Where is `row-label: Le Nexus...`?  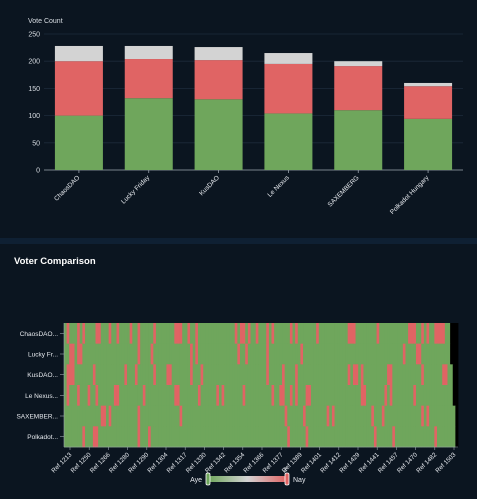 row-label: Le Nexus... is located at coordinates (41, 396).